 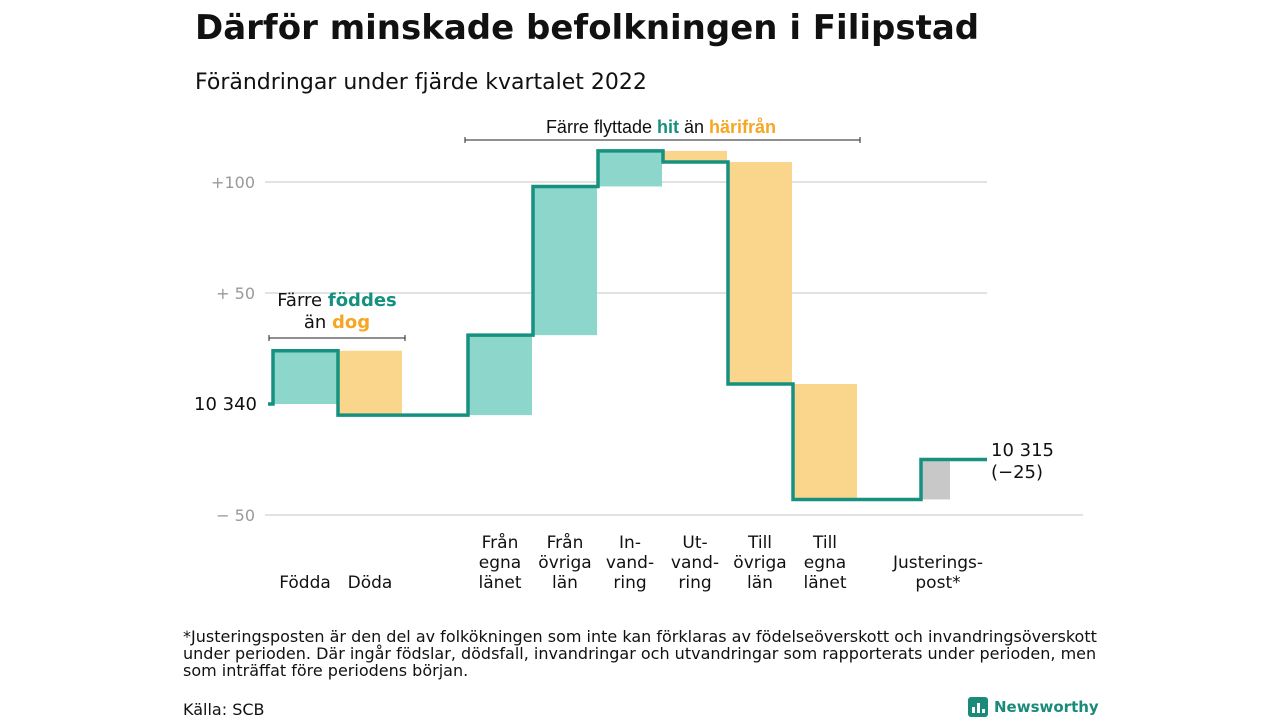 I want to click on brand-name: Newsworthy, so click(x=1046, y=707).